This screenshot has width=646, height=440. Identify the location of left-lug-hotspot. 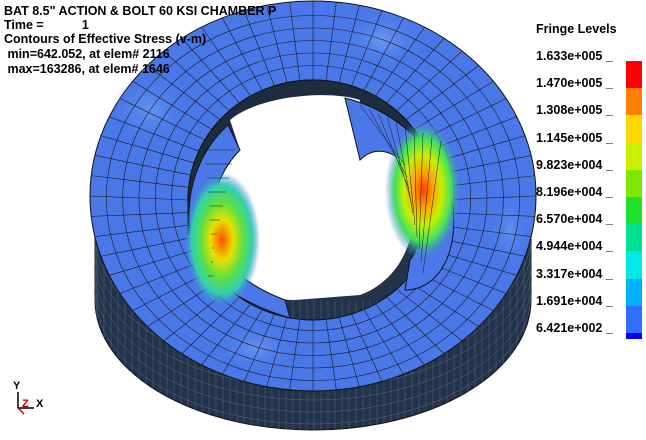
(222, 240).